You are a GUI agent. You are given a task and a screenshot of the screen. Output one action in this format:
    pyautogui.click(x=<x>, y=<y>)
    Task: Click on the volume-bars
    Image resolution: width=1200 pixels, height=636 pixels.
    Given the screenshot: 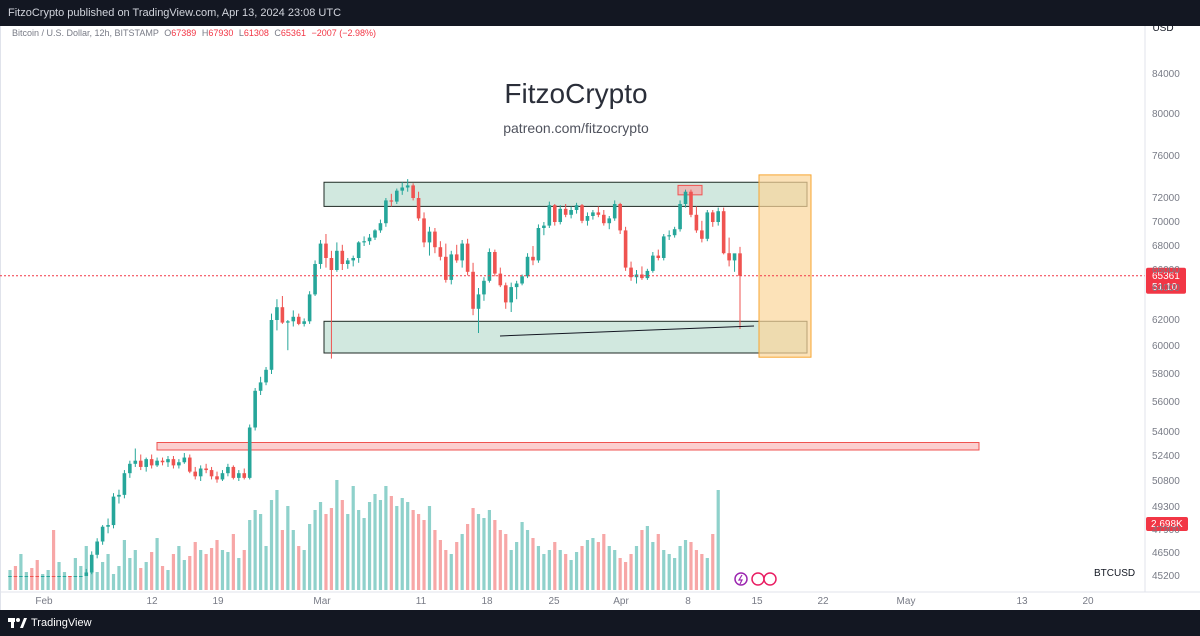 What is the action you would take?
    pyautogui.click(x=364, y=535)
    